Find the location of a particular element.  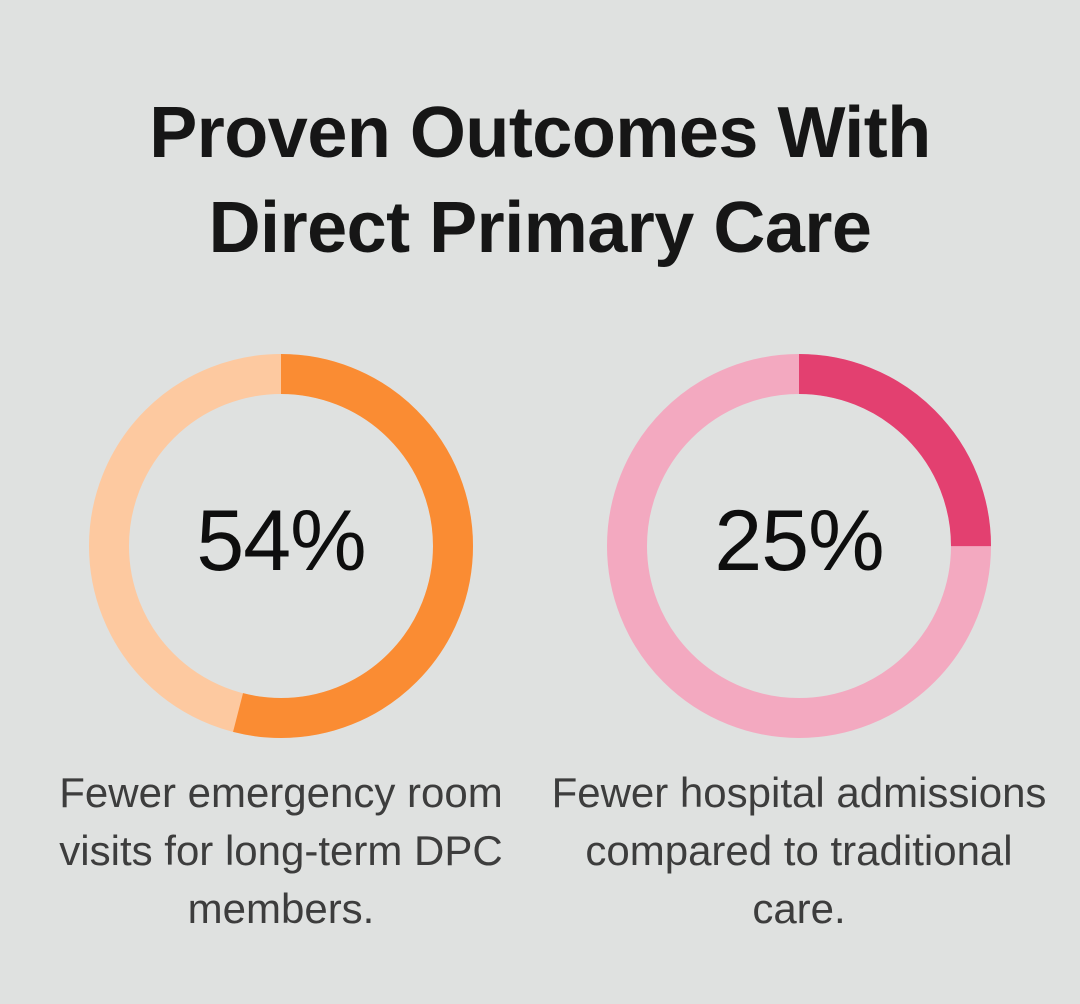

caption-line: members. is located at coordinates (281, 908).